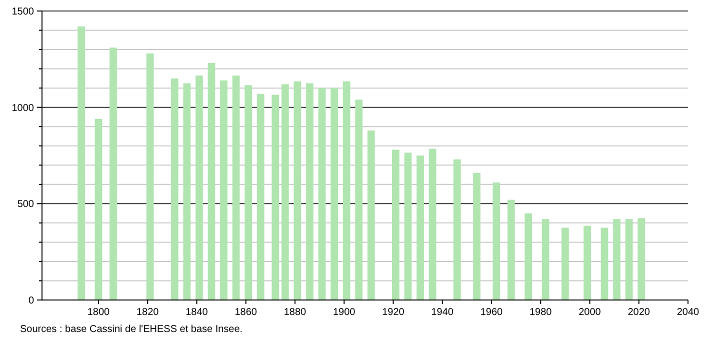 The image size is (710, 340). I want to click on x-tick-label: 1880, so click(295, 312).